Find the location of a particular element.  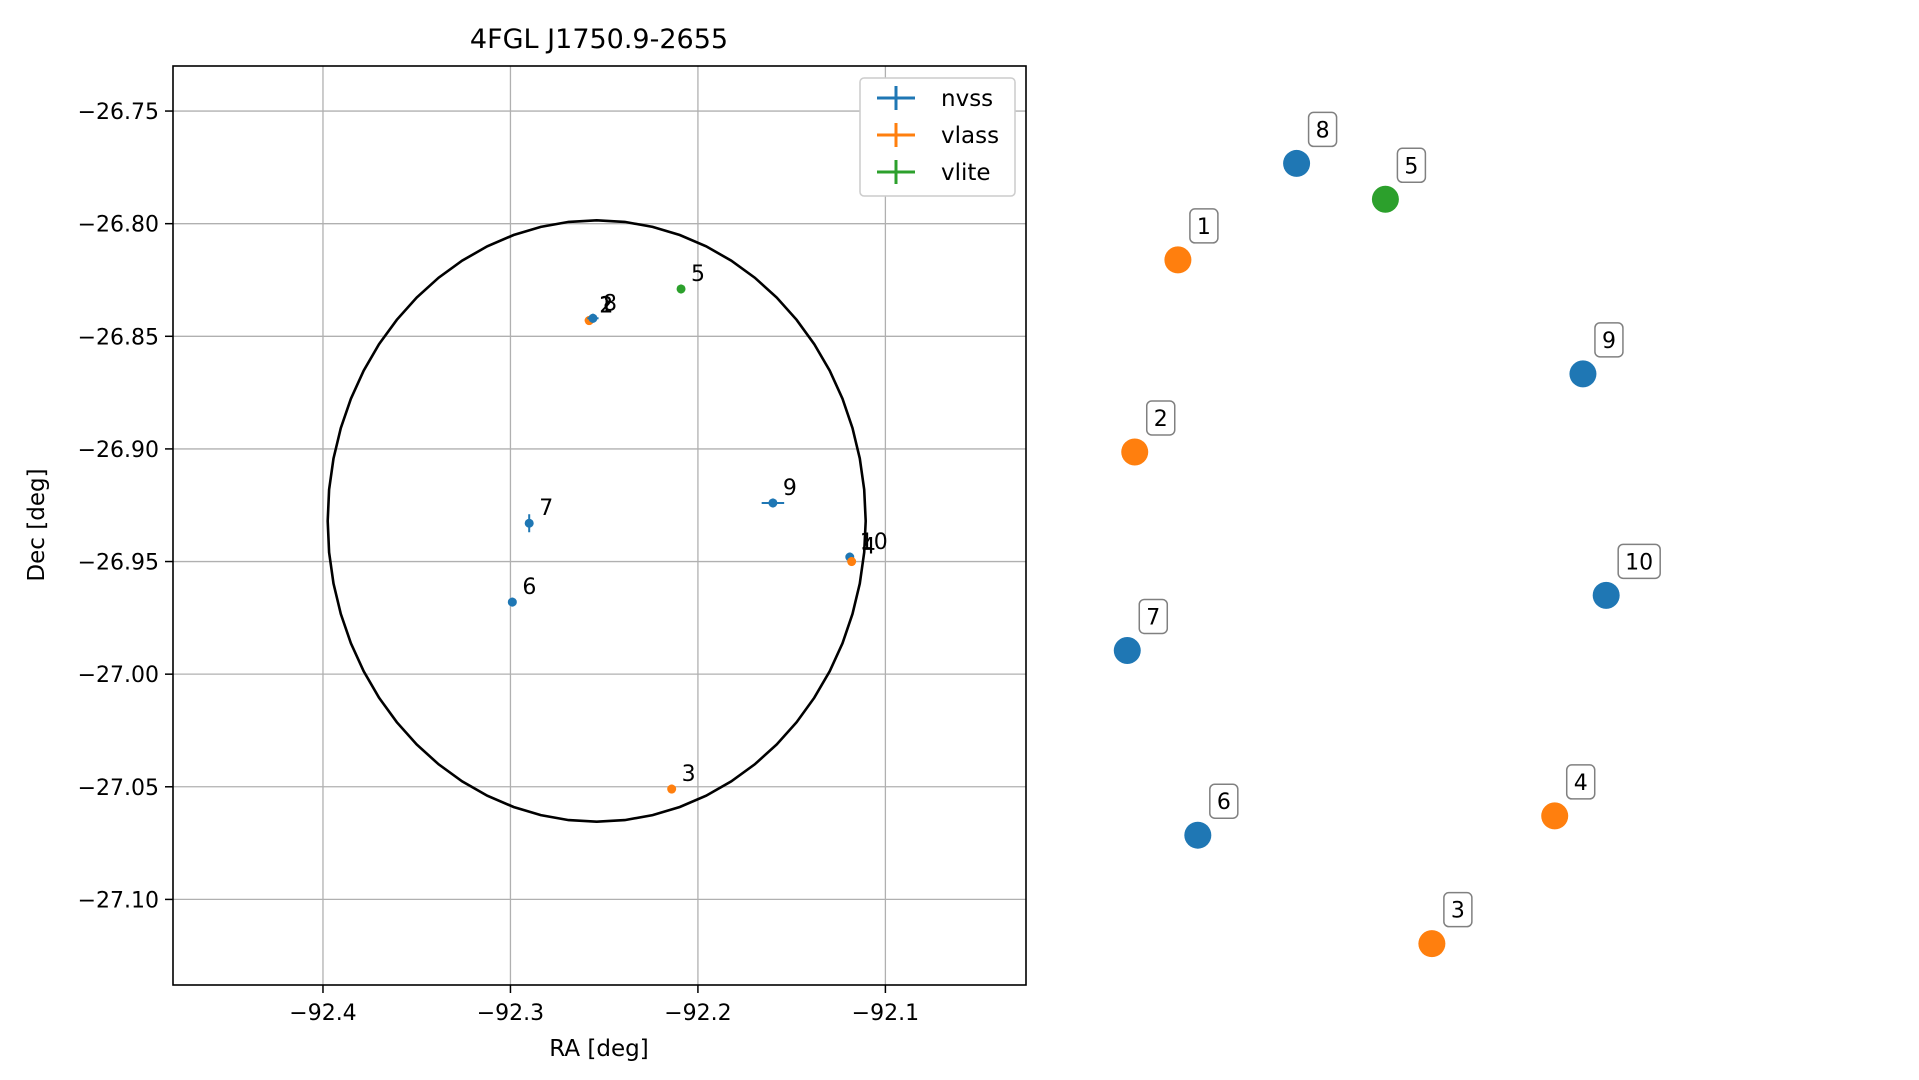

y-tick-label: −26.90 is located at coordinates (118, 450).